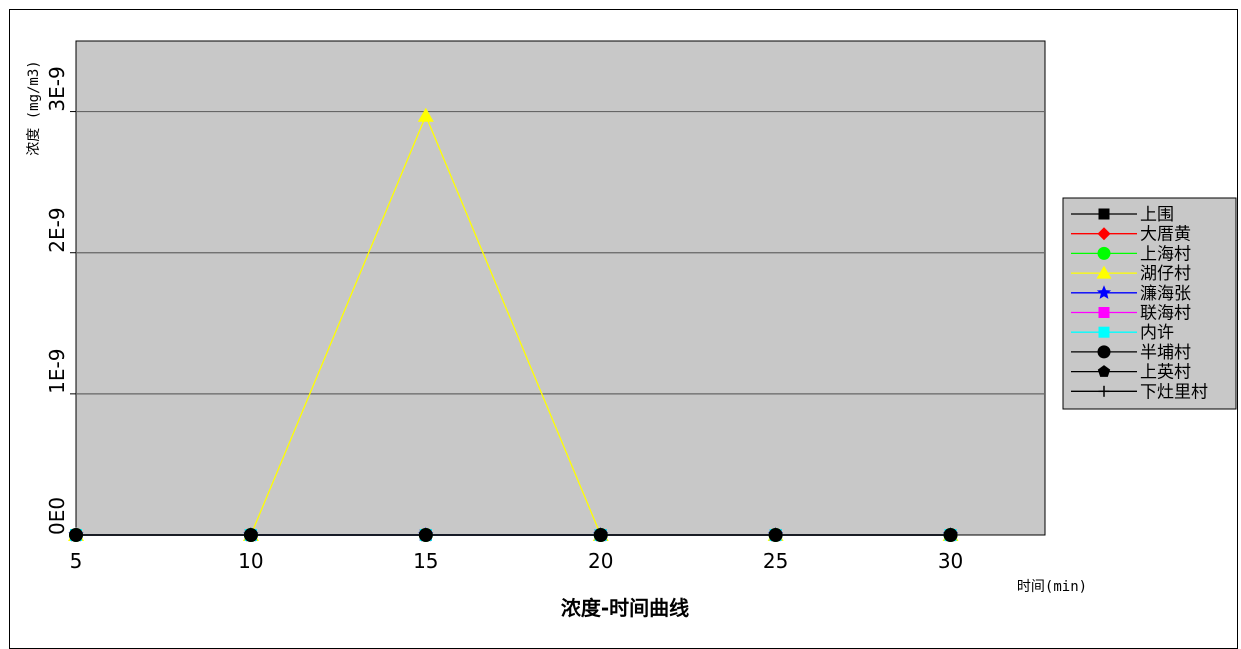  What do you see at coordinates (1165, 314) in the screenshot?
I see `legend-label: 联海村` at bounding box center [1165, 314].